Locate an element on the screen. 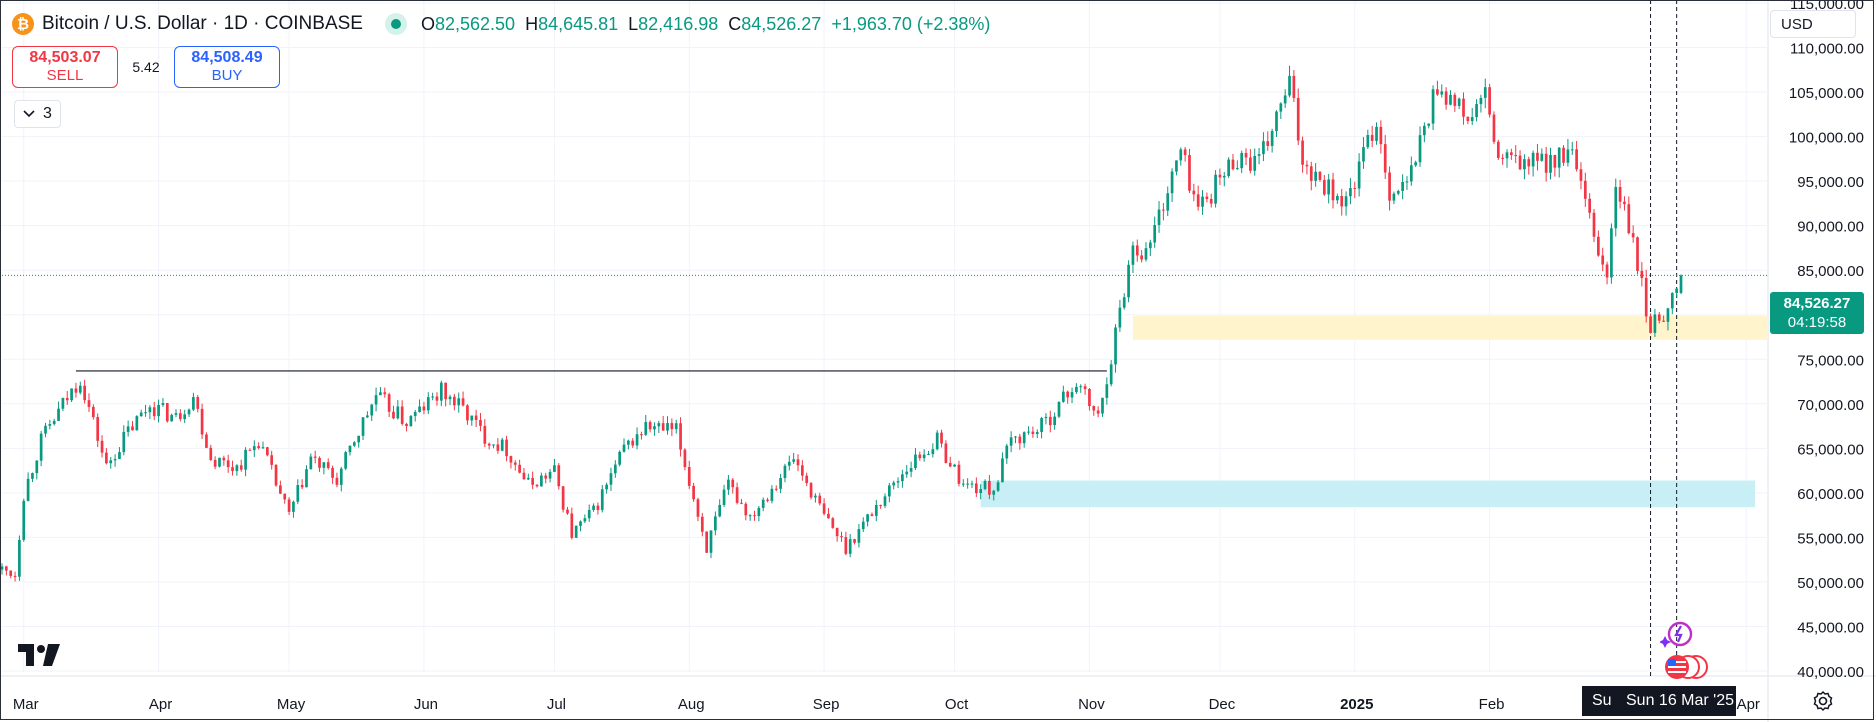  open-value: 82,562.50 is located at coordinates (475, 23).